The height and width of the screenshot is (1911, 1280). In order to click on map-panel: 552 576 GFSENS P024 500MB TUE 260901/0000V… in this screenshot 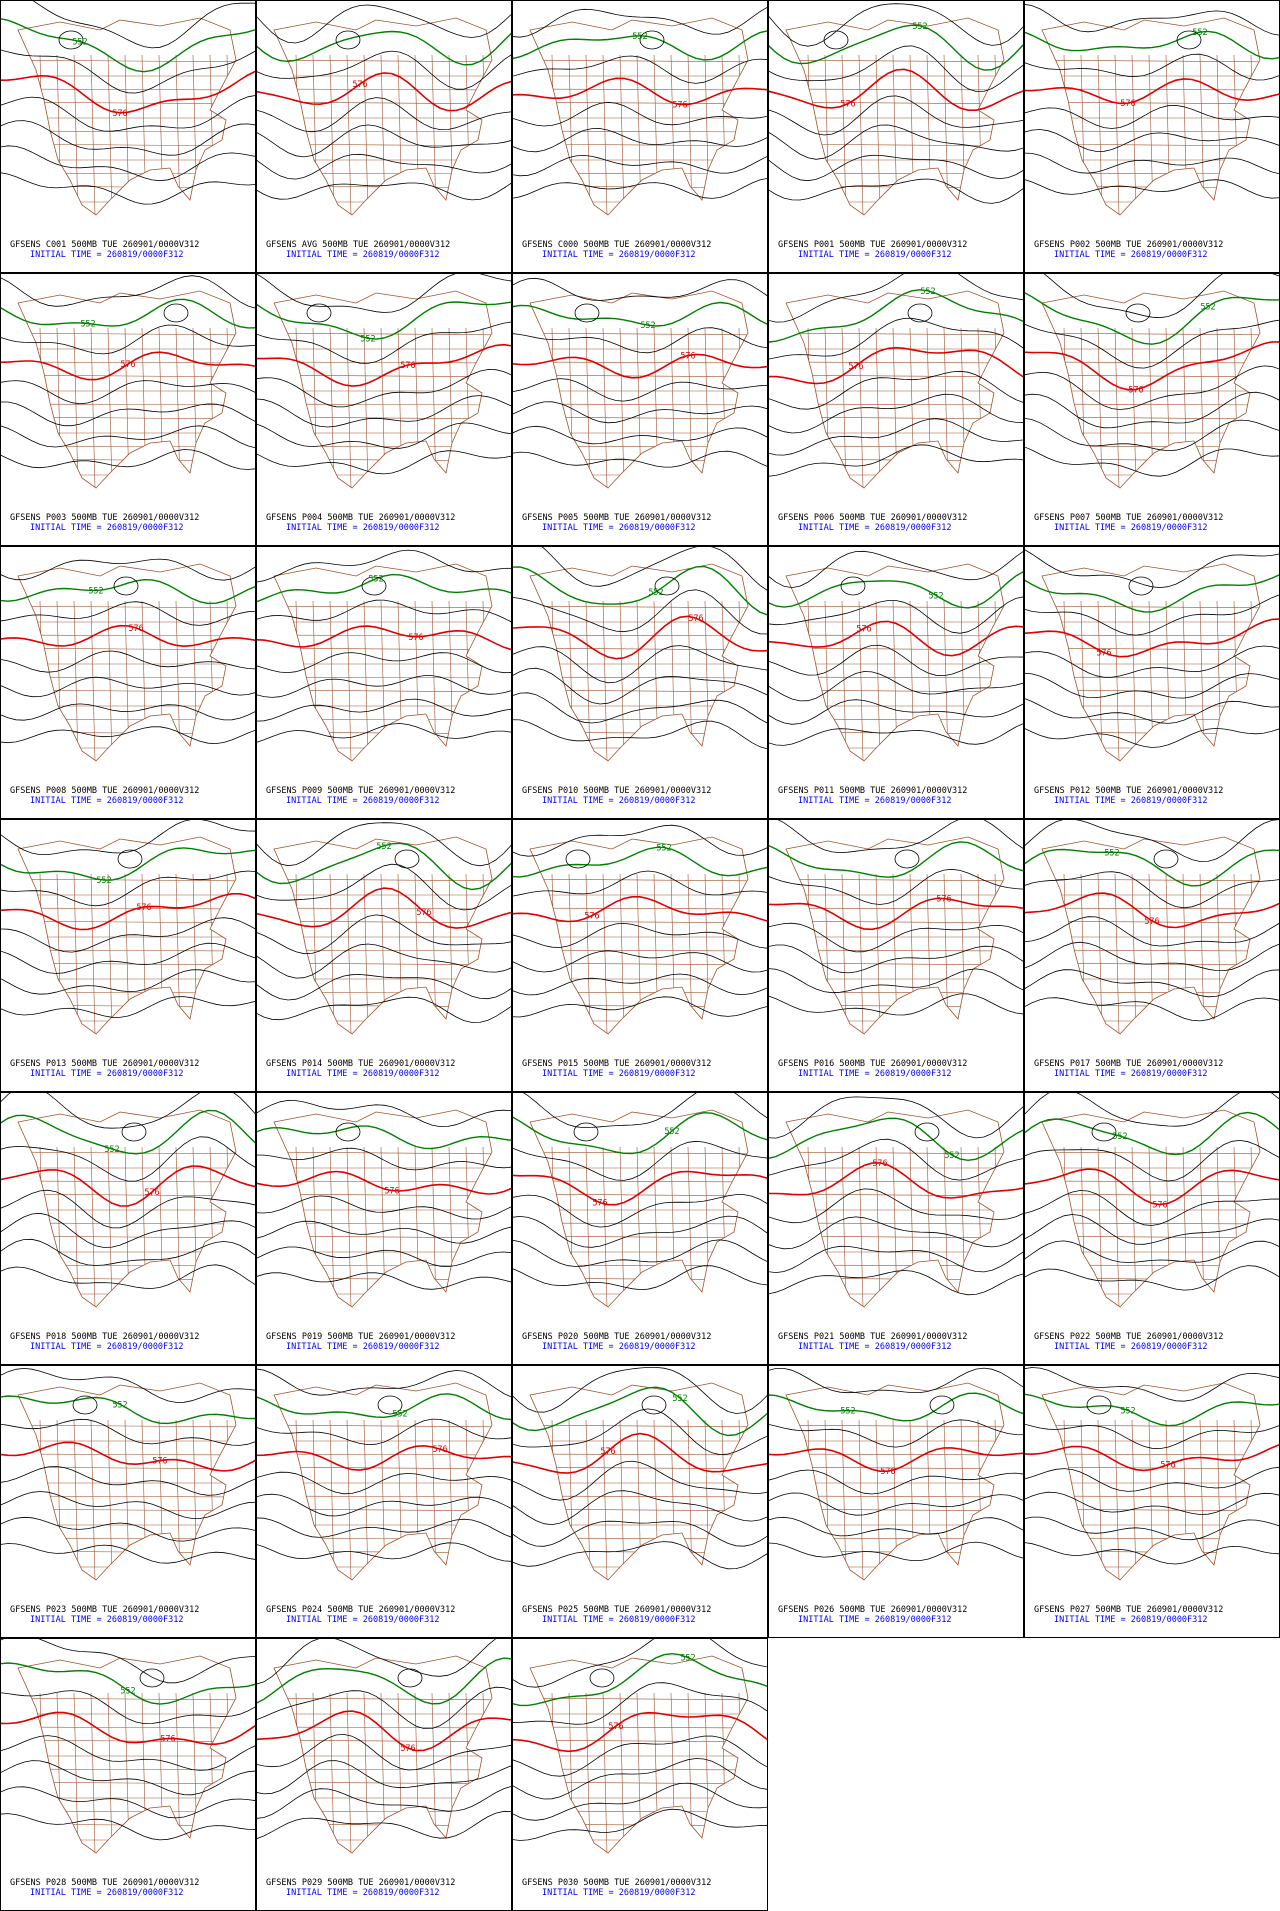, I will do `click(384, 1501)`.